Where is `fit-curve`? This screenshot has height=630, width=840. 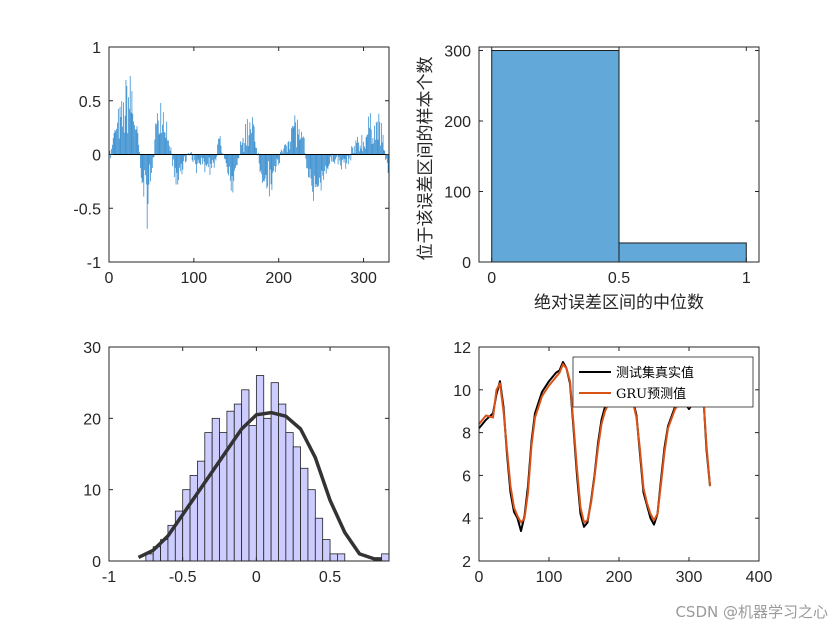
fit-curve is located at coordinates (259, 485).